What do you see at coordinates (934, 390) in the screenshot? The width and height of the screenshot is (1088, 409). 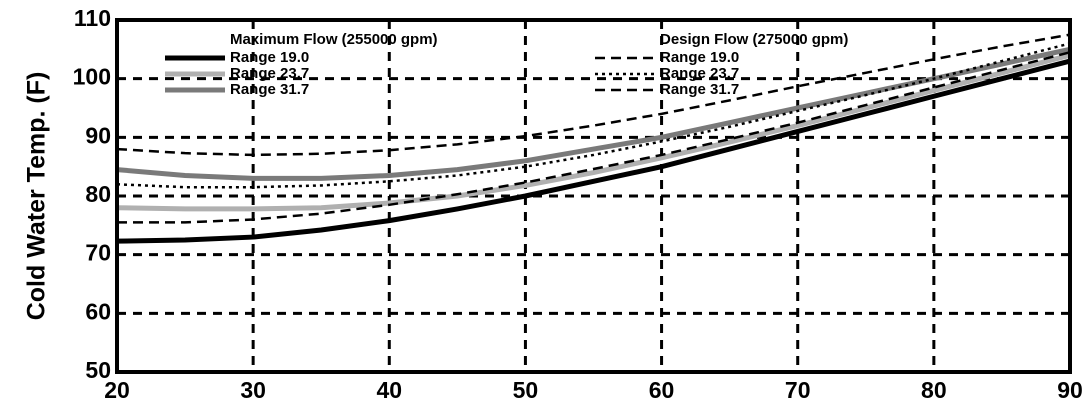 I see `x-tick-label: 80` at bounding box center [934, 390].